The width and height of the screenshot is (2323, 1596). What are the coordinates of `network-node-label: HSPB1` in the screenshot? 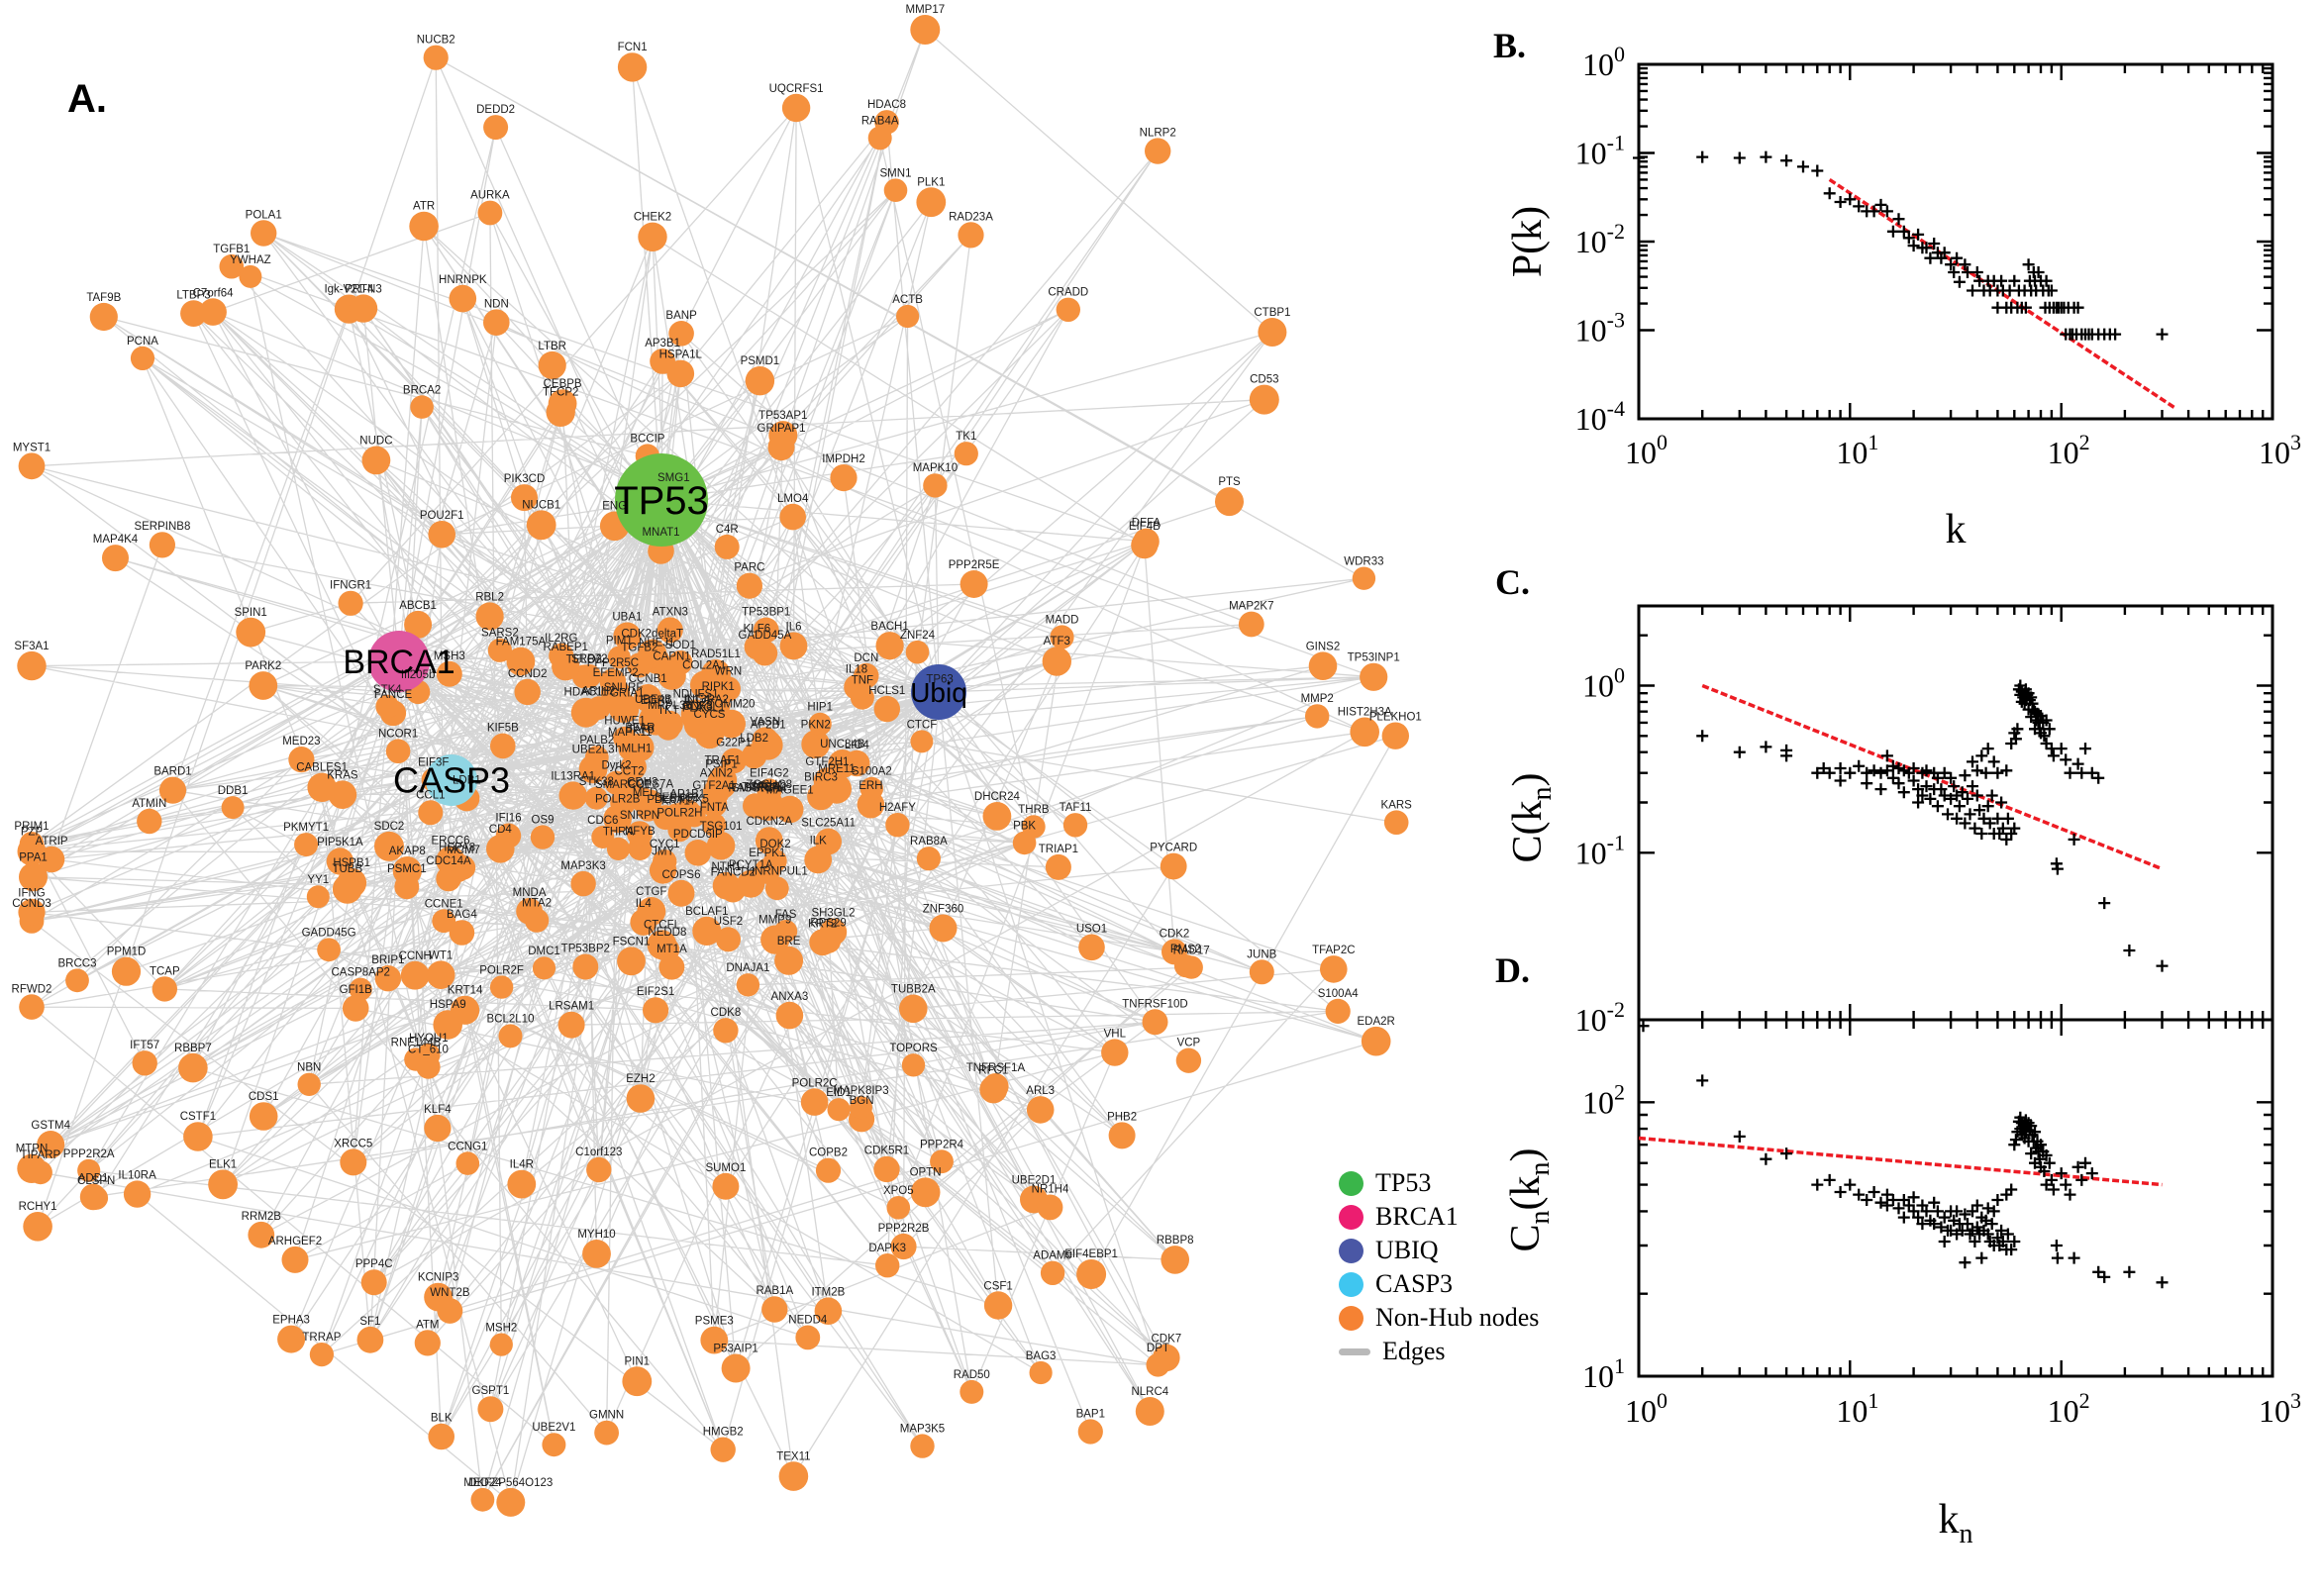 It's located at (352, 863).